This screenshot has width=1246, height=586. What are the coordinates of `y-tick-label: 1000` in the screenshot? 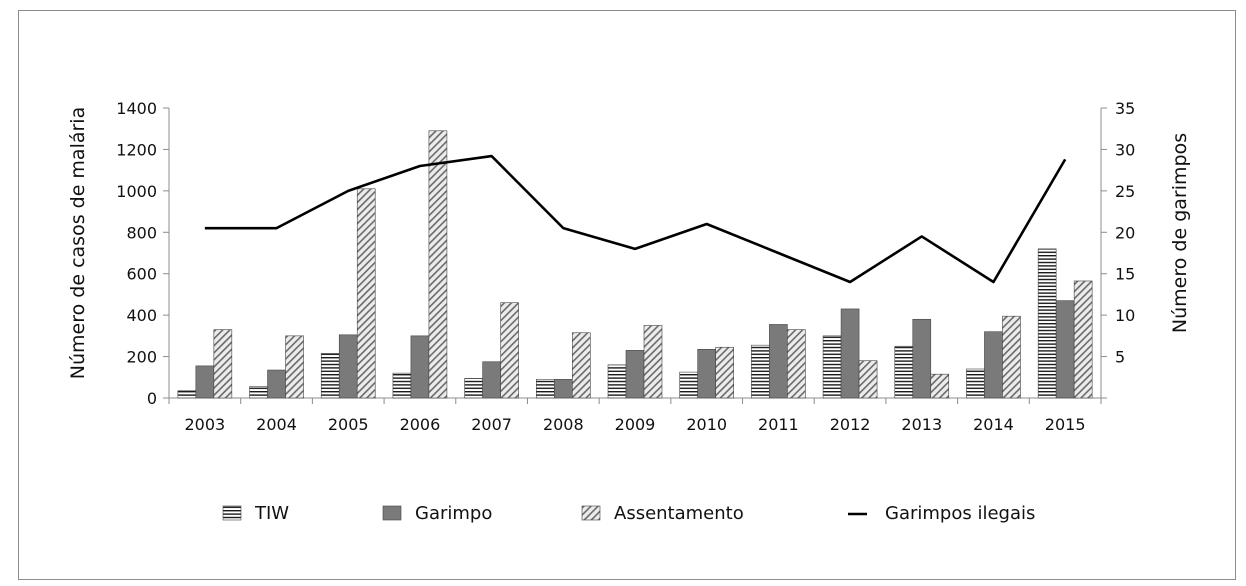 It's located at (136, 191).